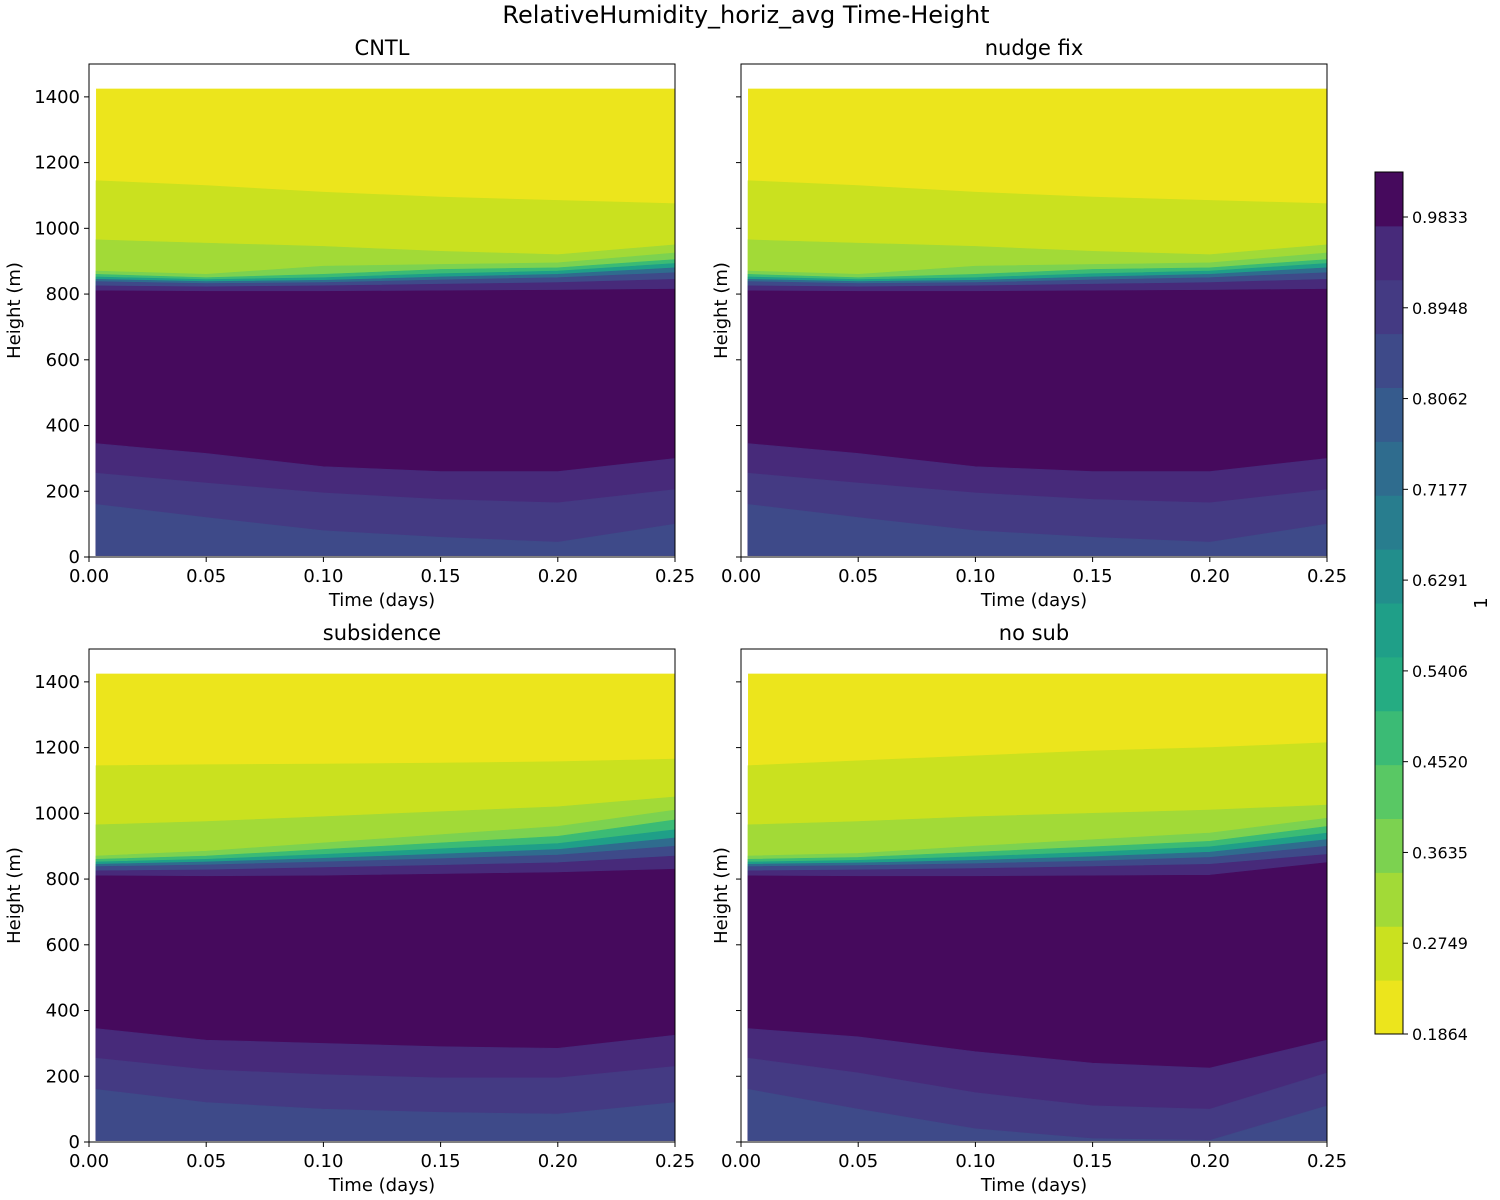 The image size is (1500, 1200). Describe the element at coordinates (1440, 489) in the screenshot. I see `colorbar-tick-label: 0.7177` at that location.